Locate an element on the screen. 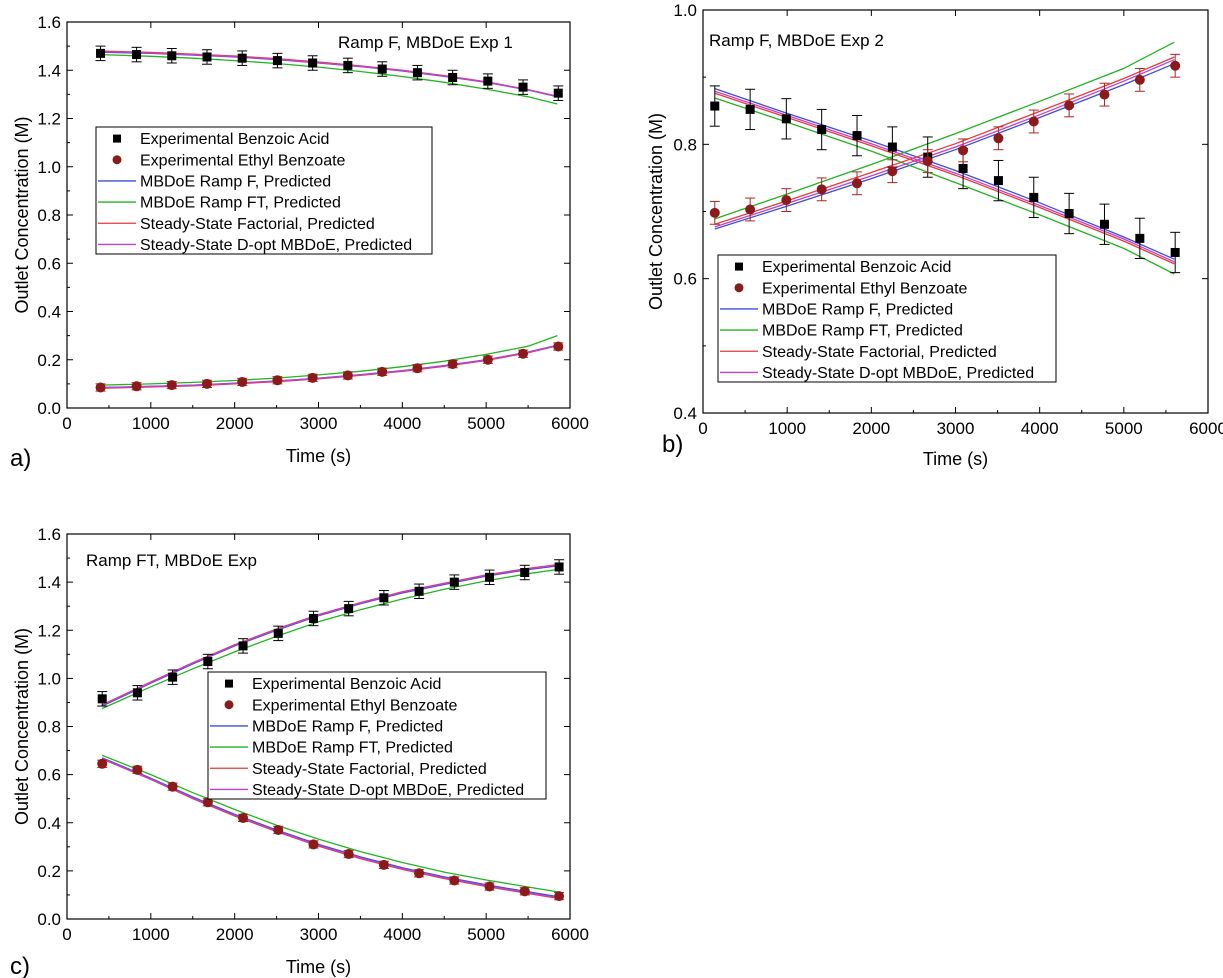  series-line-1-a is located at coordinates (944, 173).